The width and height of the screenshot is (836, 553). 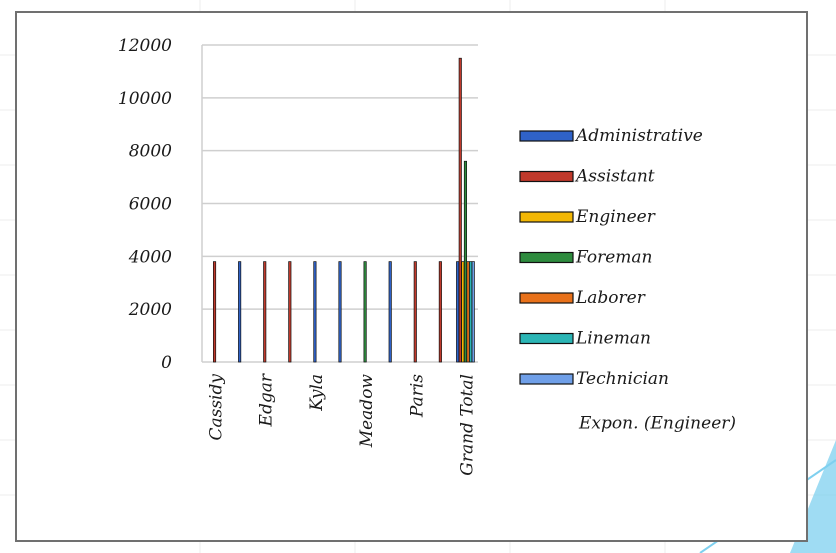 I want to click on x-tick-label: Grand Total, so click(x=467, y=425).